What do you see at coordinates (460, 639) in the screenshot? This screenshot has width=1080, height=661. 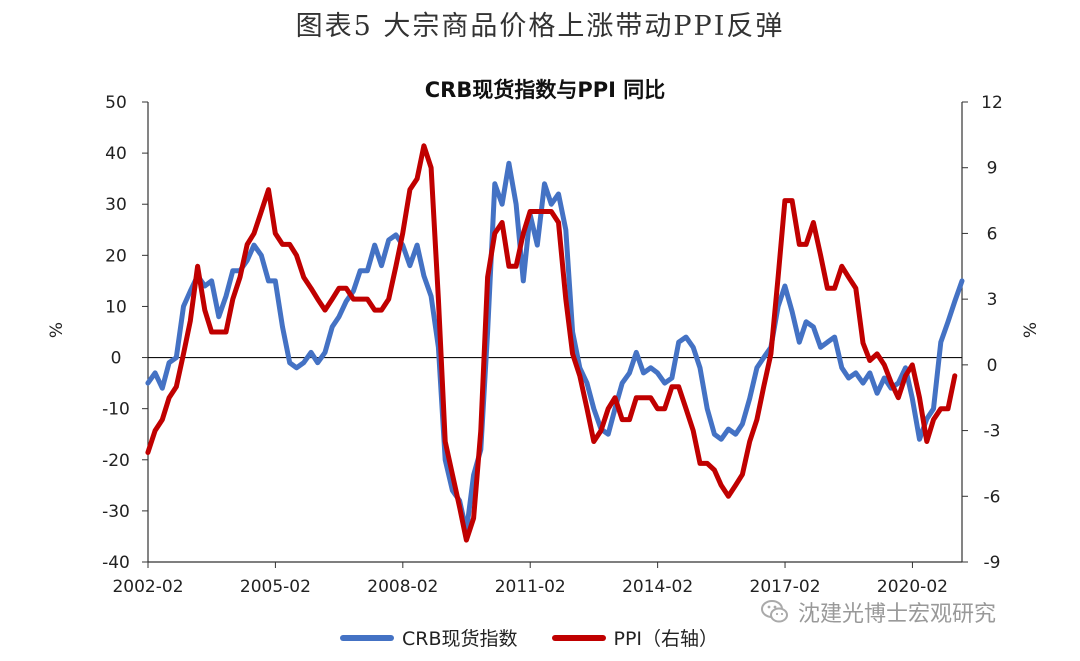 I see `legend-label-crb: CRB现货指数` at bounding box center [460, 639].